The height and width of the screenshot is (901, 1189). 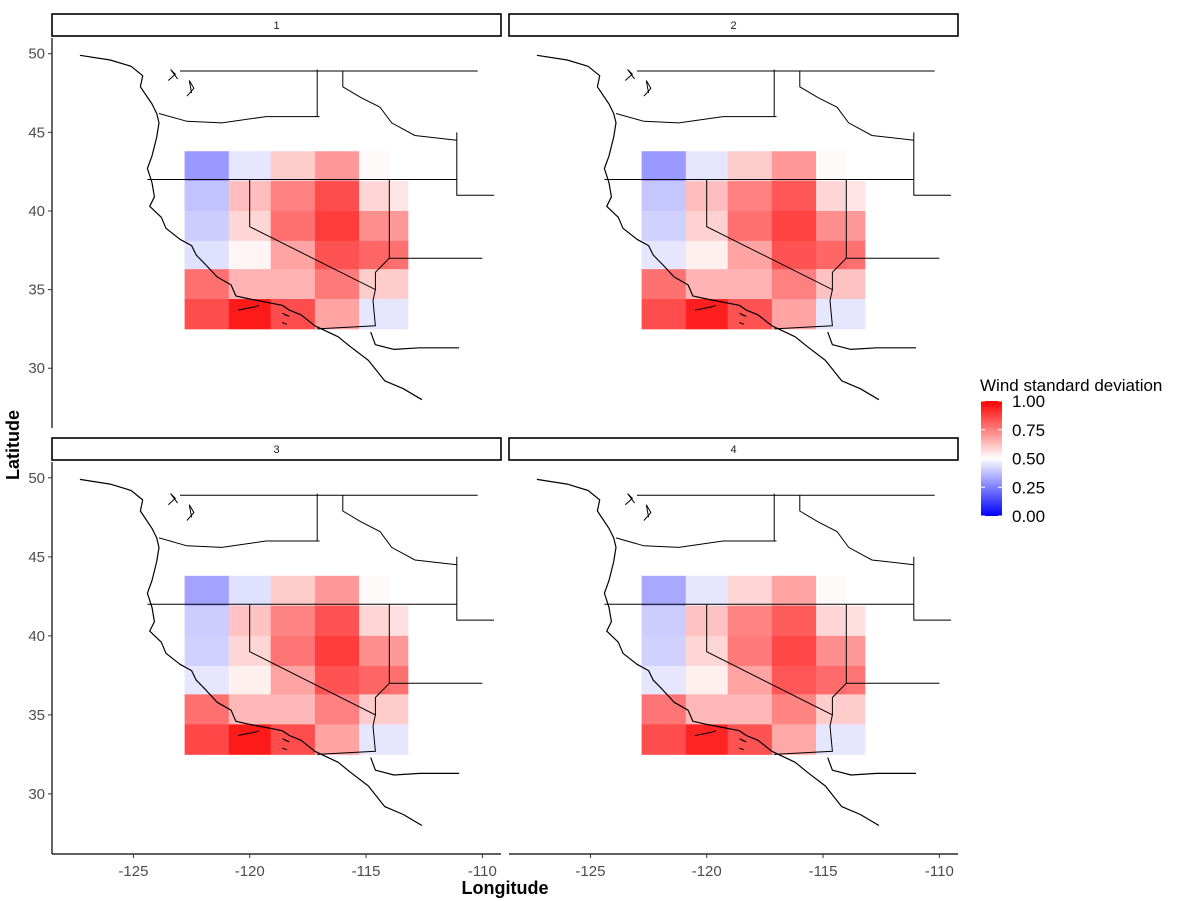 I want to click on facet-strip-label: 1, so click(x=276, y=26).